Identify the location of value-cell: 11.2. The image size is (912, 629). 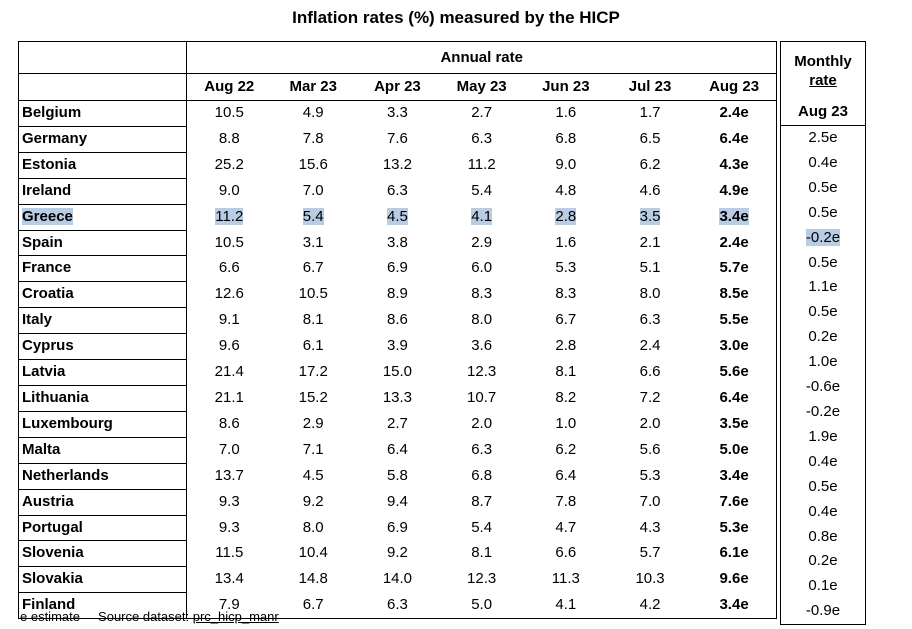
(229, 217).